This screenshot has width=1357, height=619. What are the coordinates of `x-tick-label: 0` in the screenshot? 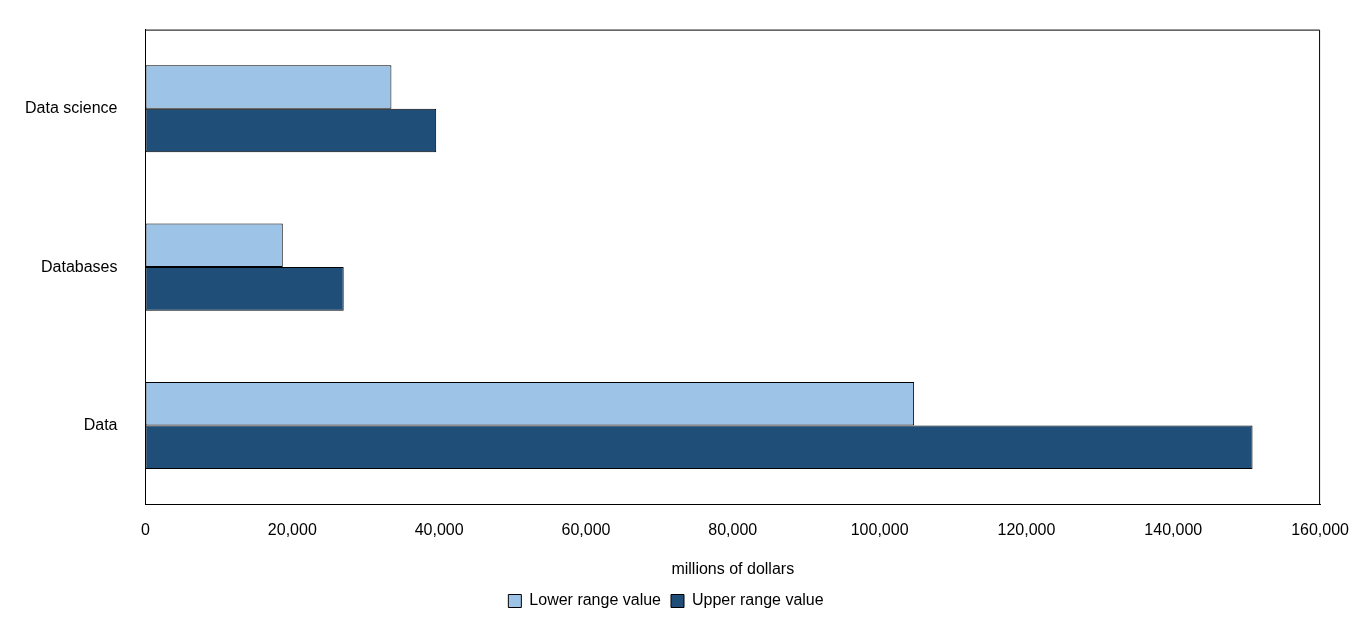 It's located at (146, 529).